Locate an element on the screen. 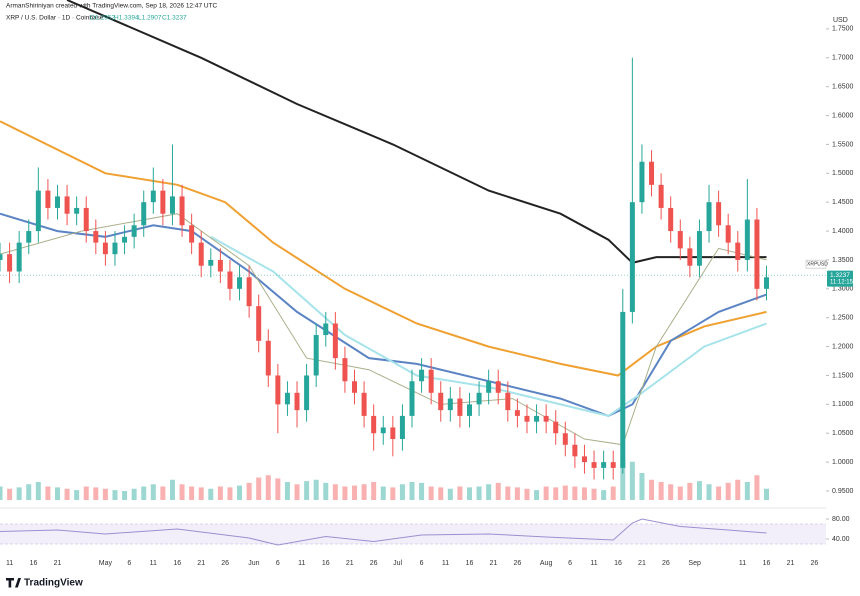  y-tick-label: 1.2500 is located at coordinates (843, 318).